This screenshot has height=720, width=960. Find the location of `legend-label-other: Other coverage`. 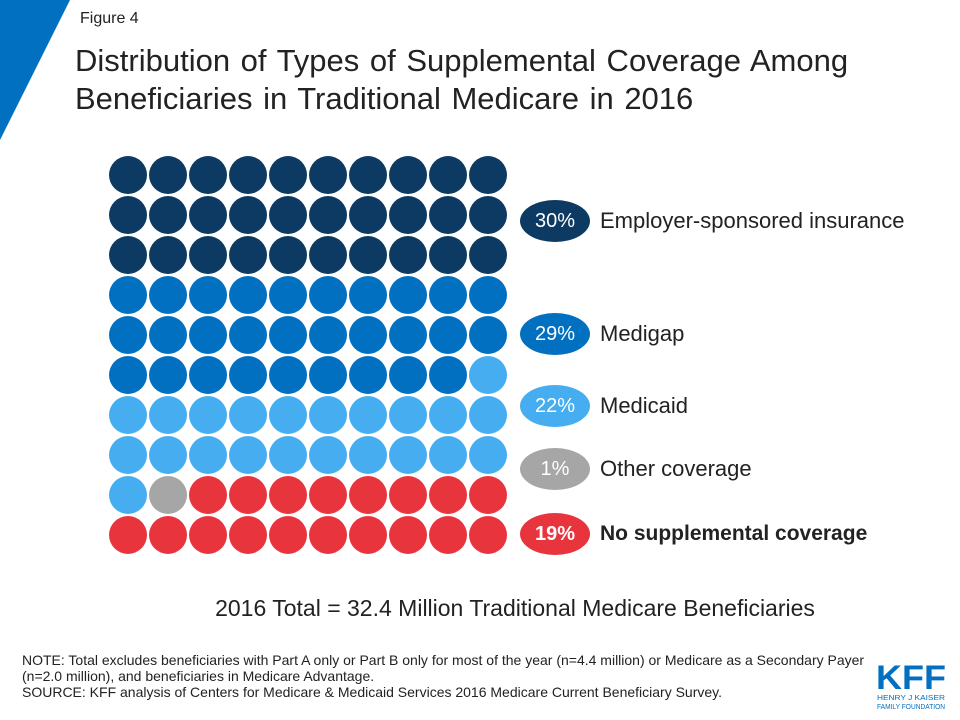

legend-label-other: Other coverage is located at coordinates (676, 468).